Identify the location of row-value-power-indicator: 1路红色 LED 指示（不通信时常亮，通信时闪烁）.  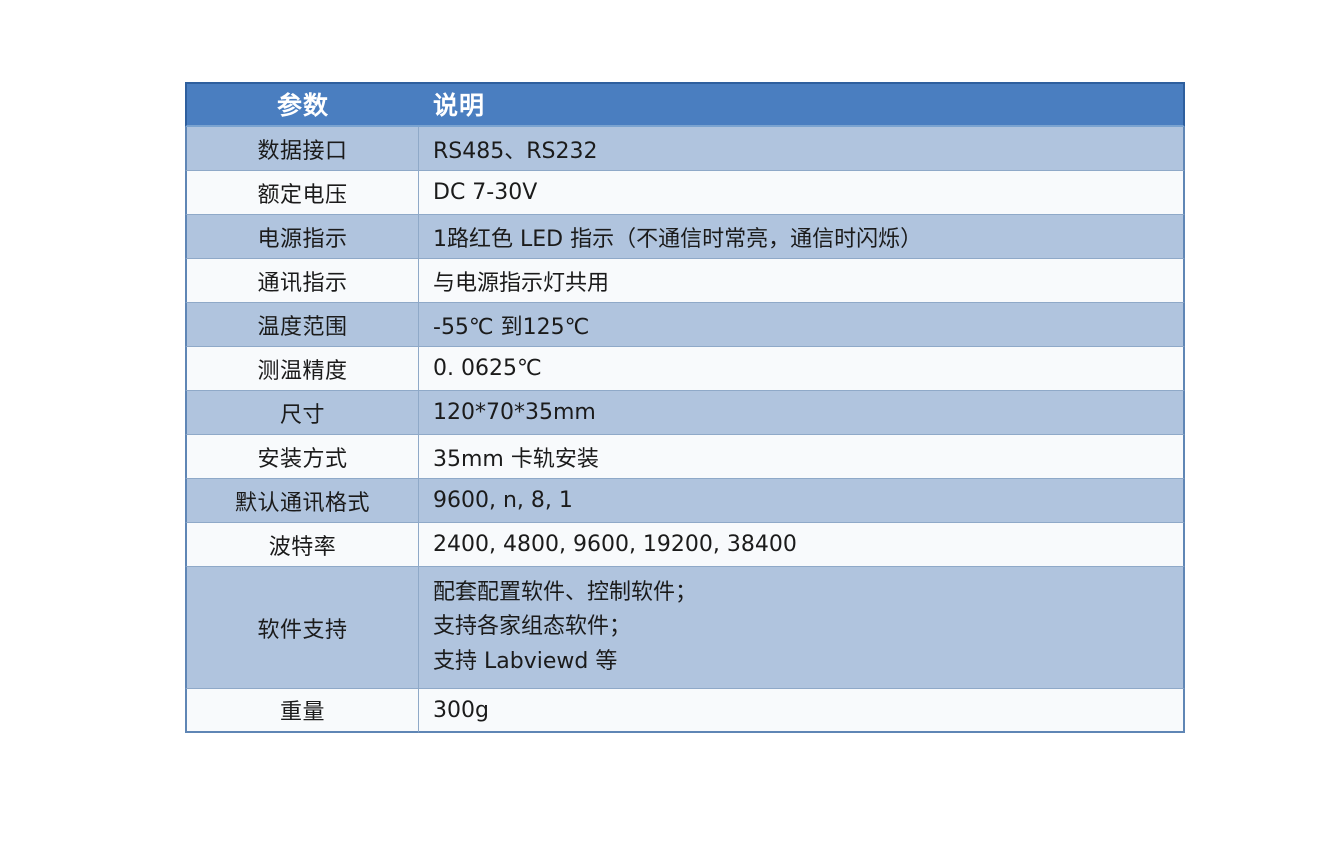
(802, 237).